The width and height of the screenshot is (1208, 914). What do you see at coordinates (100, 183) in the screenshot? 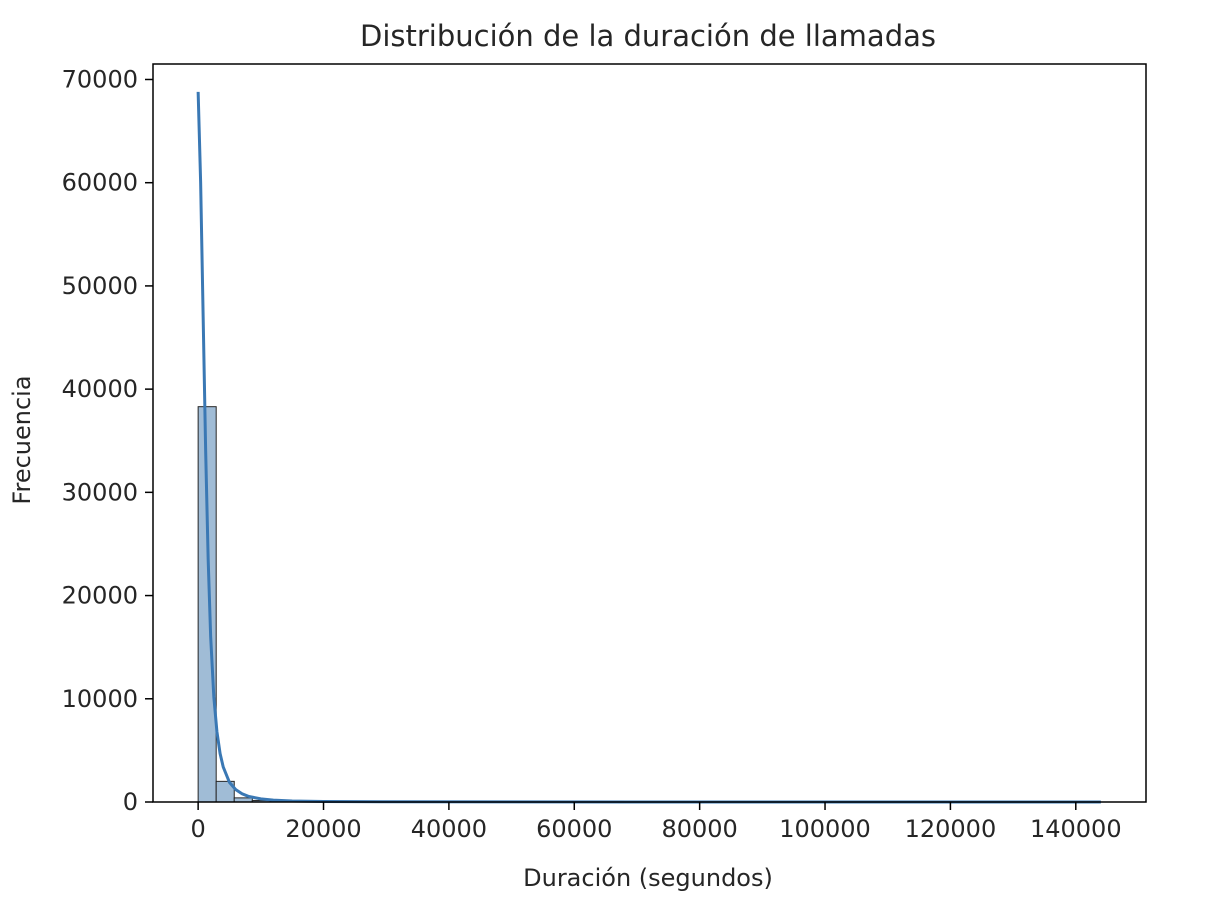
I see `y-tick-label: 60000` at bounding box center [100, 183].